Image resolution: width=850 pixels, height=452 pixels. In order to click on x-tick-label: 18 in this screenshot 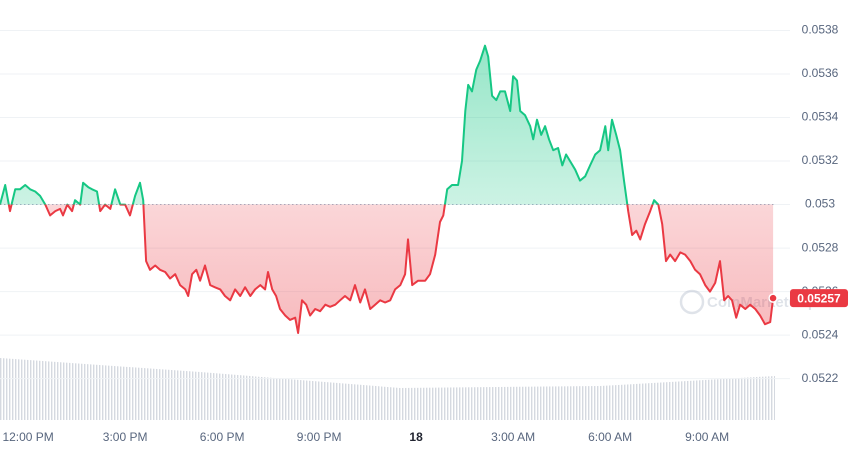, I will do `click(416, 437)`.